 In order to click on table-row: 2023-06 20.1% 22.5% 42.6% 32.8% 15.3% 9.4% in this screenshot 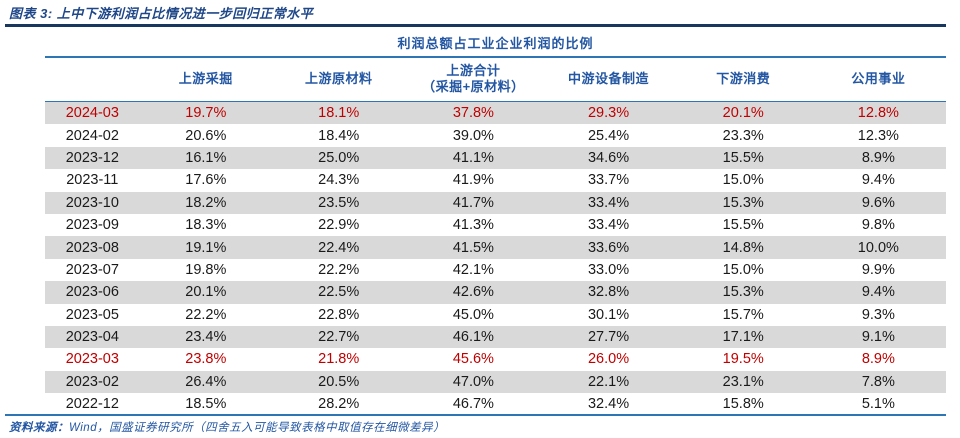, I will do `click(495, 292)`.